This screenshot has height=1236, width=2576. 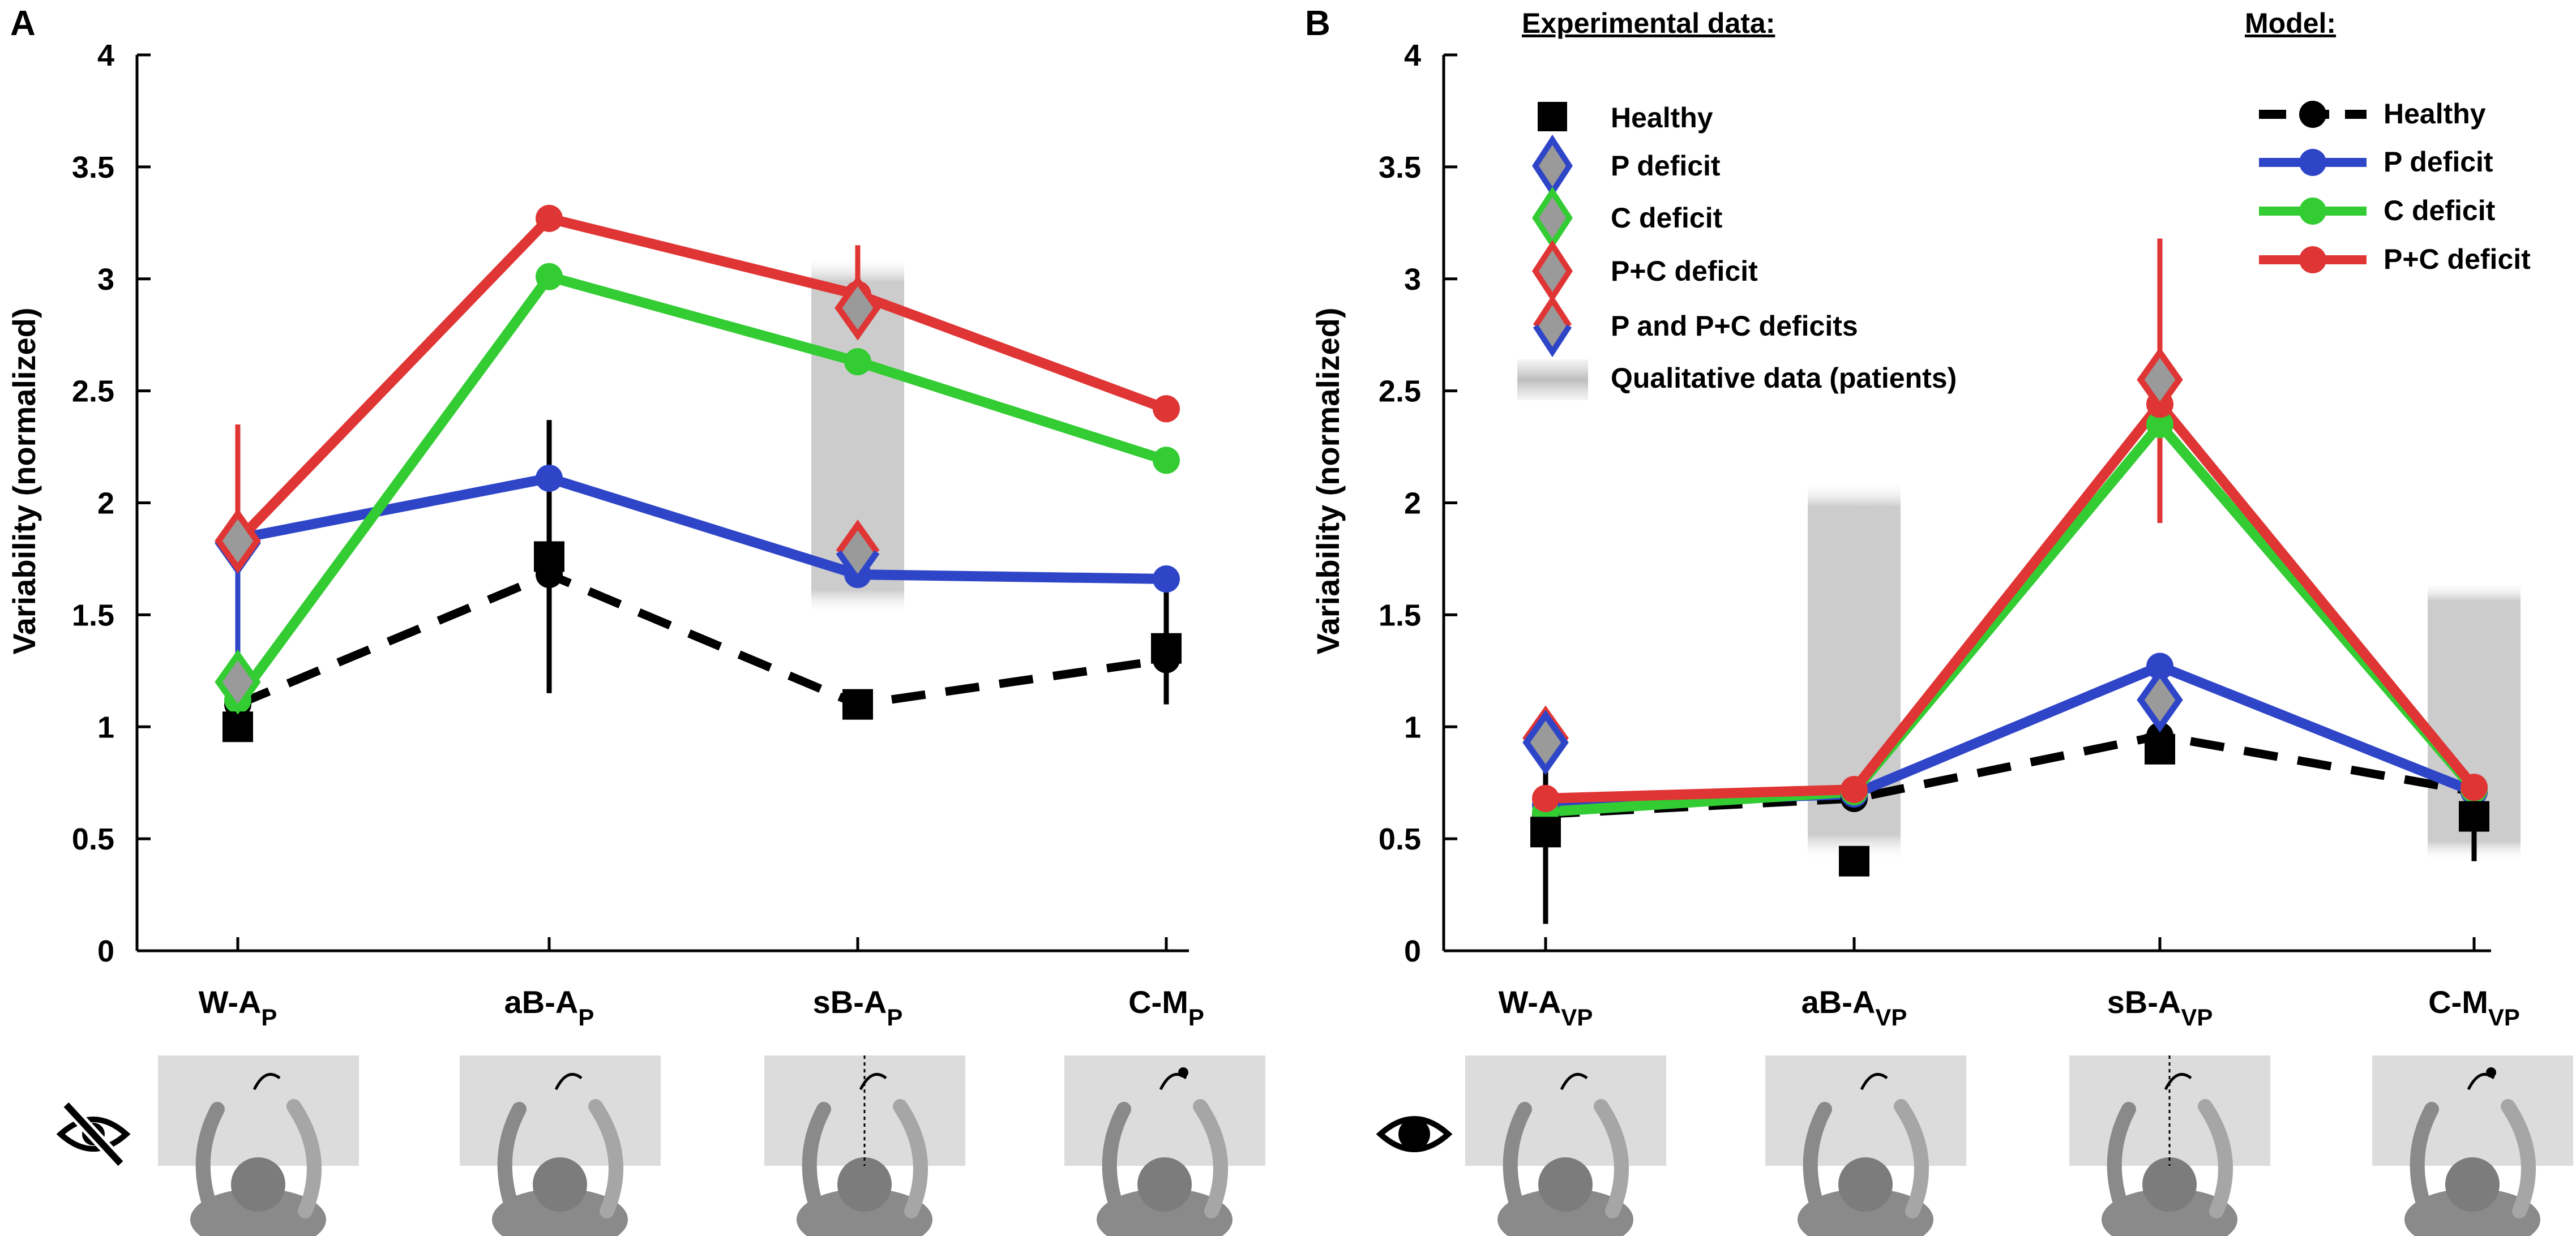 I want to click on legend-exp-p-deficit: P deficit, so click(x=1666, y=166).